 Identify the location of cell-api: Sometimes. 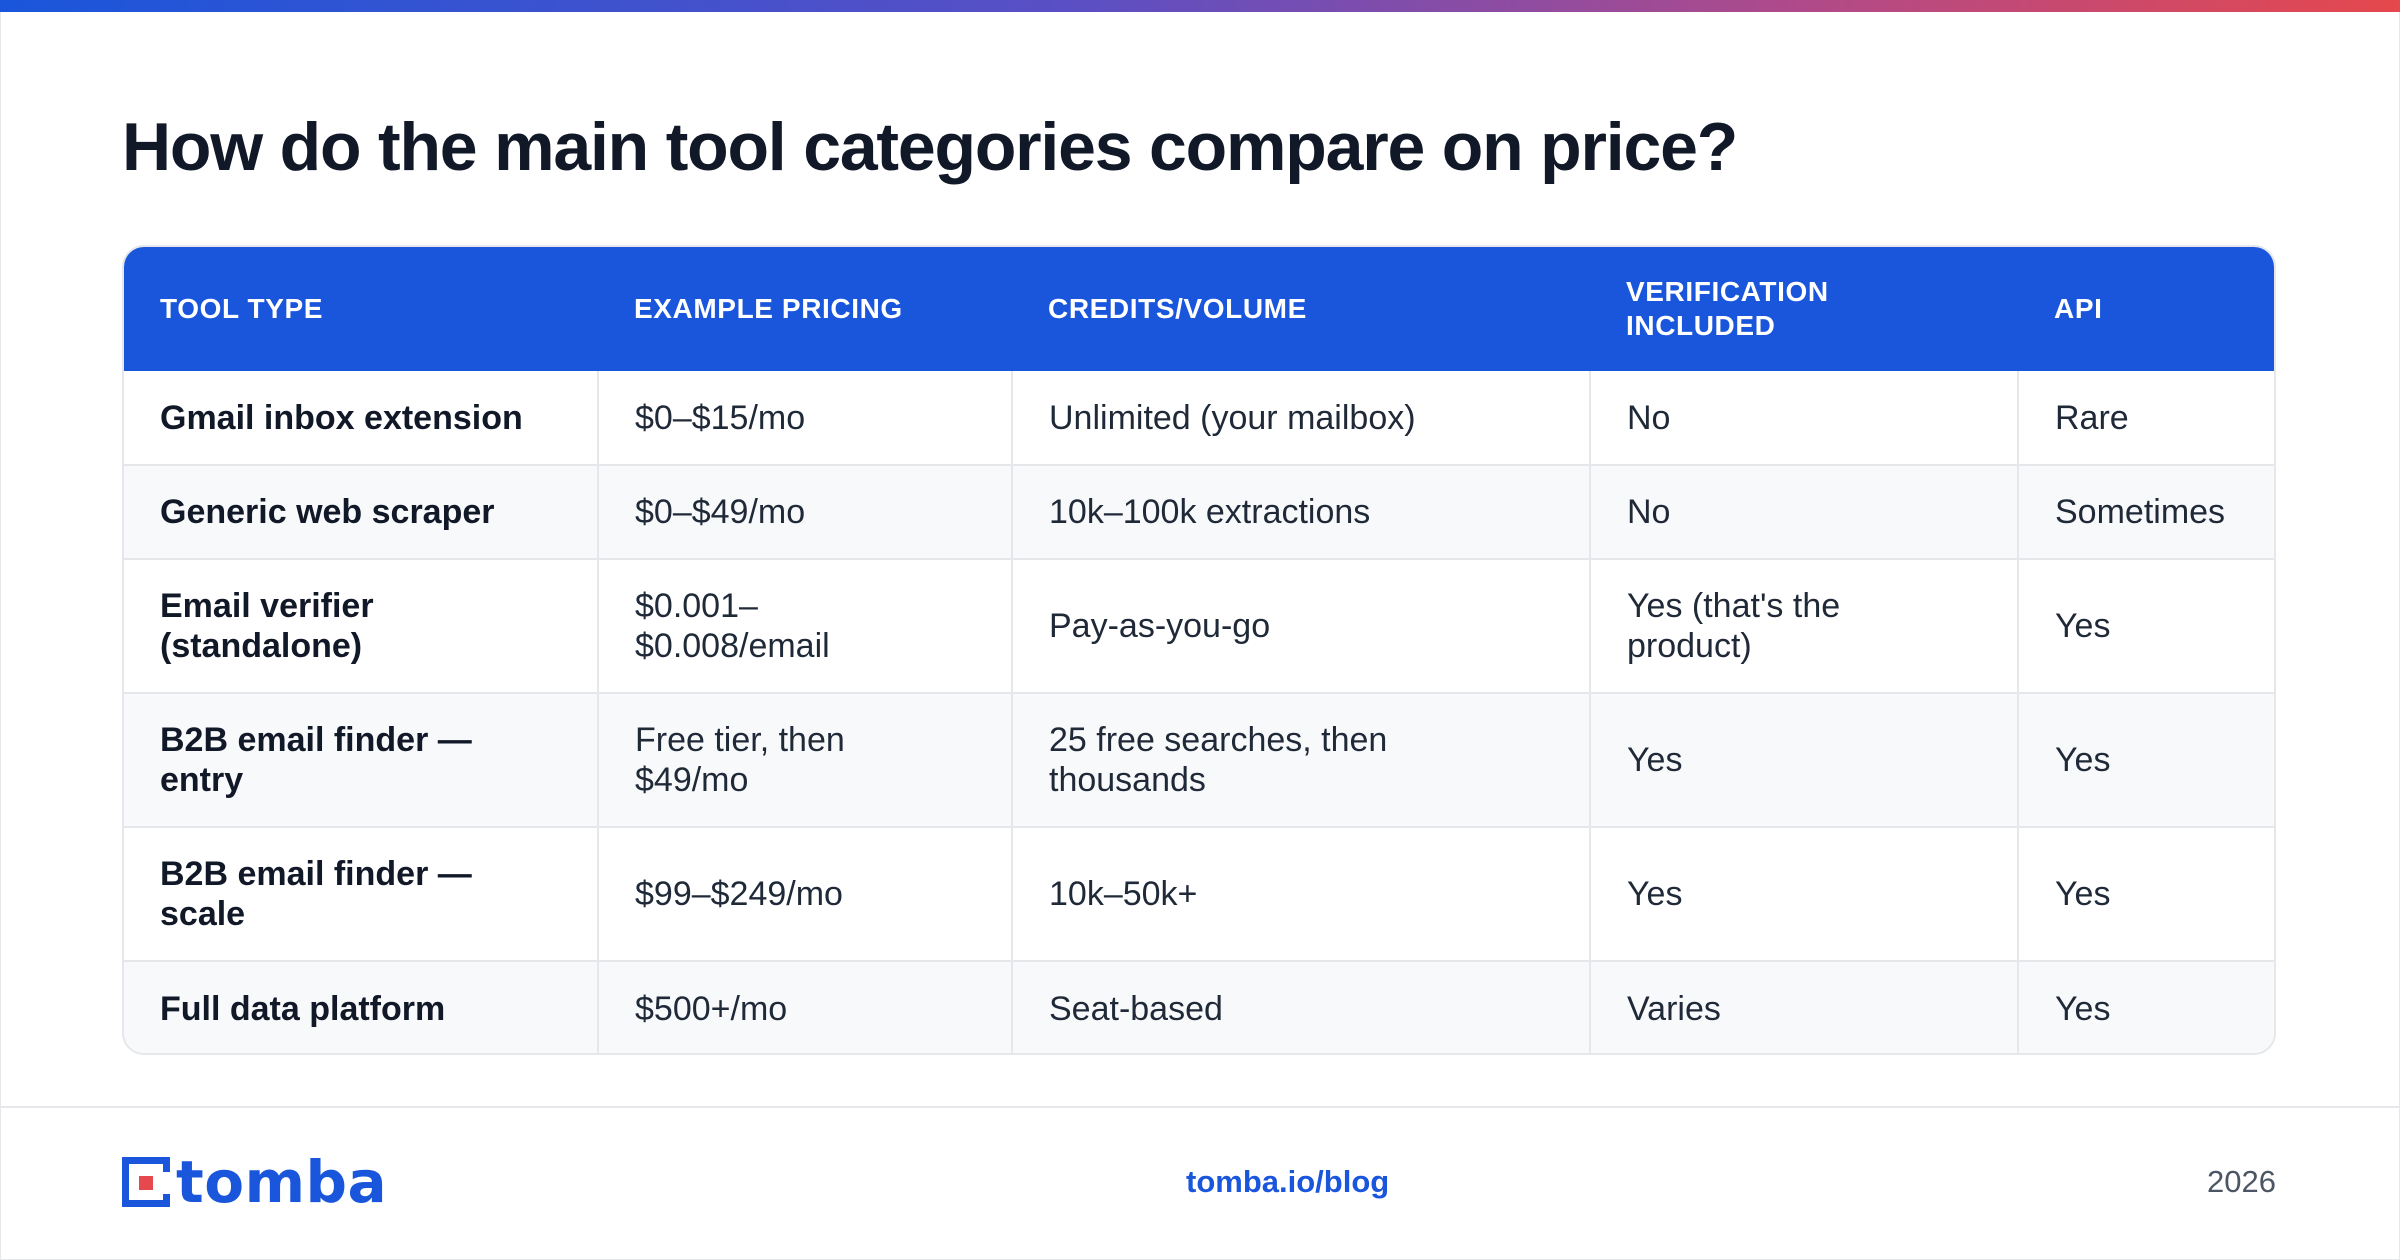
(2145, 511).